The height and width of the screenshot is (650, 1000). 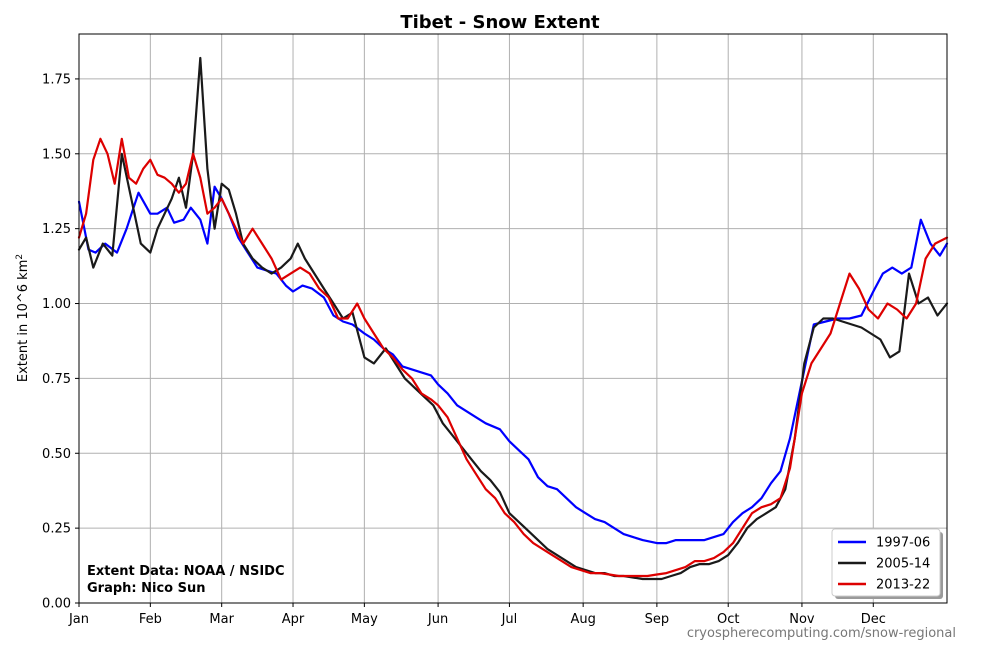 What do you see at coordinates (477, 615) in the screenshot?
I see `x-axis-ticks: Jan Feb Mar Apr May Jun Jul Aug Sep Oct Nov Dec` at bounding box center [477, 615].